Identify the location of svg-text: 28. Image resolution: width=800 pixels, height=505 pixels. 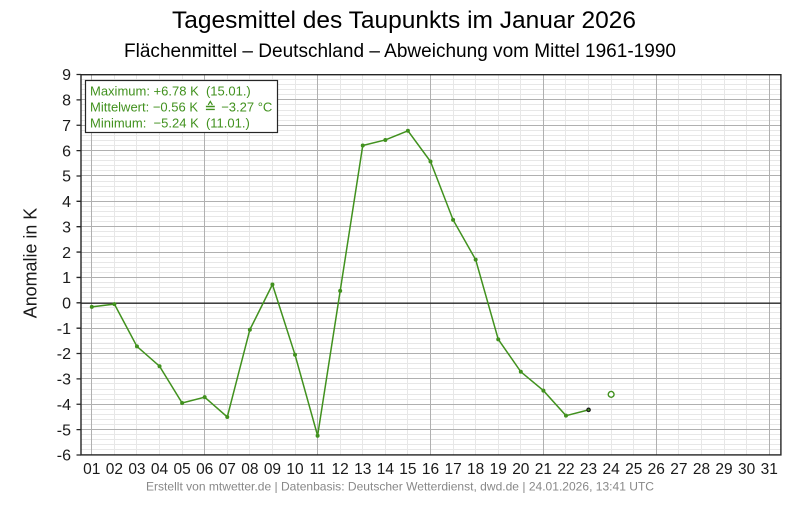
(701, 469).